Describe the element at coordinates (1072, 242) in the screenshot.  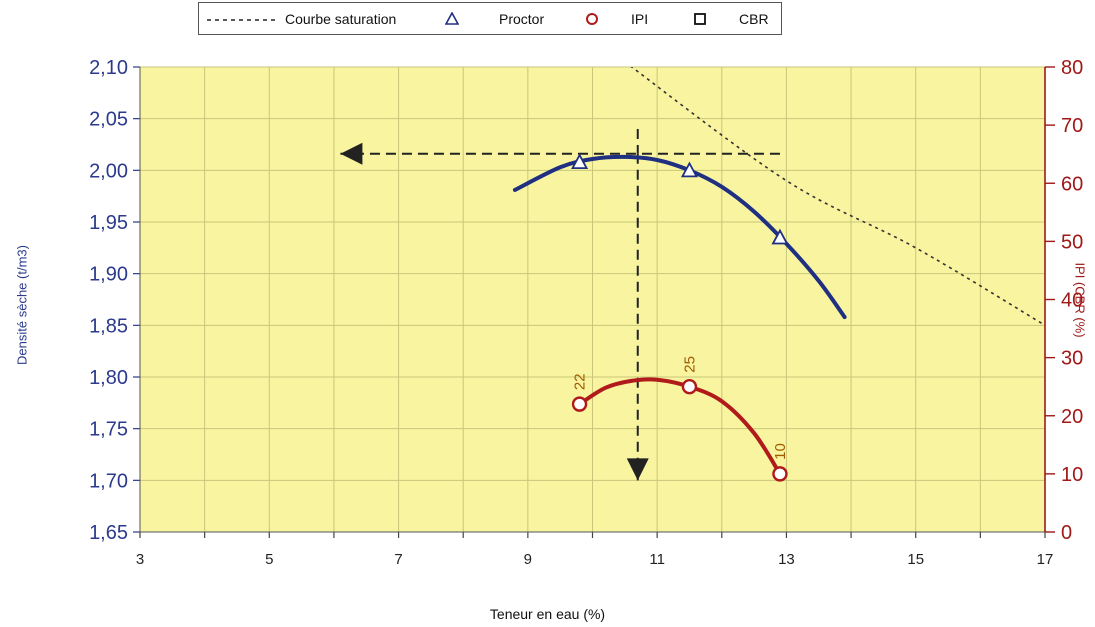
I see `y2-tick-label: 50` at that location.